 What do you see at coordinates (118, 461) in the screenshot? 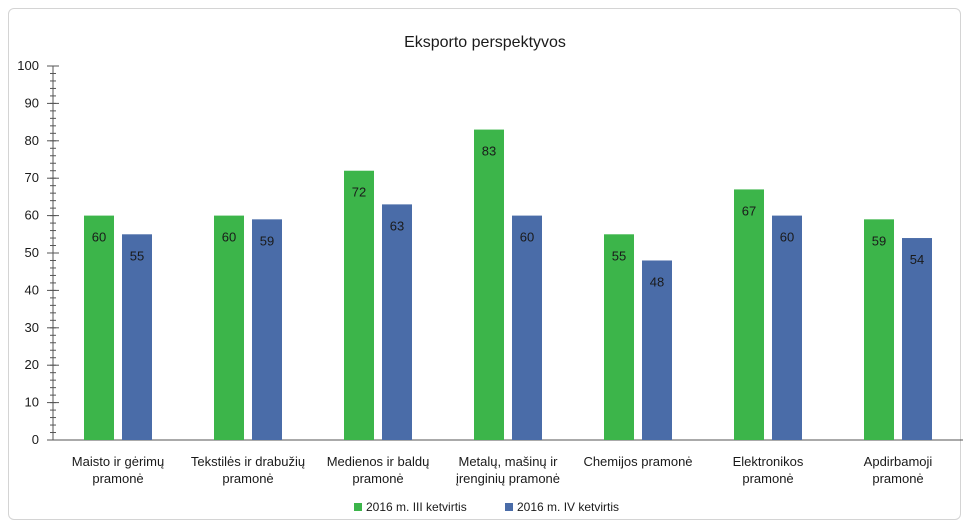
I see `x-tick-label: Maisto ir gėrimų` at bounding box center [118, 461].